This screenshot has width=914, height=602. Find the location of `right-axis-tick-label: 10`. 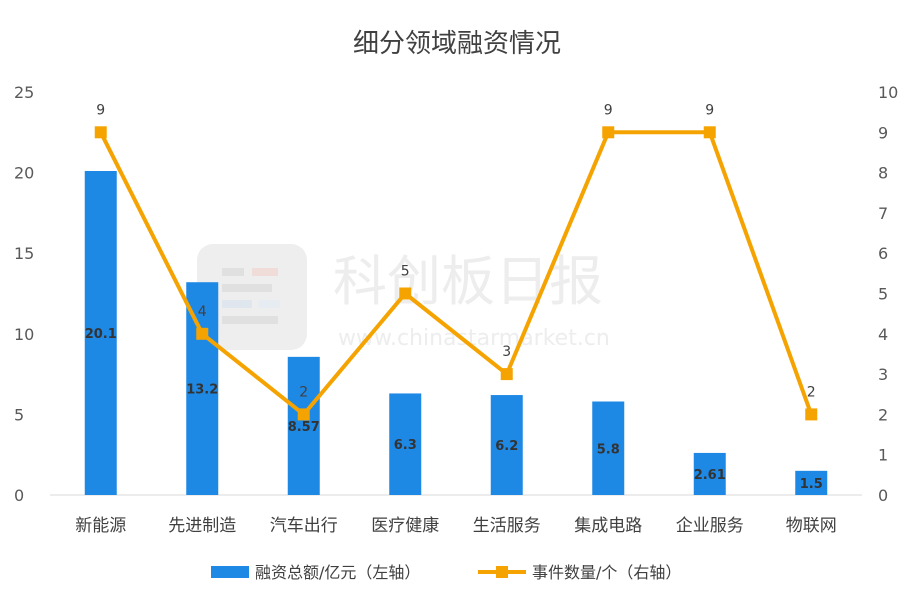

right-axis-tick-label: 10 is located at coordinates (888, 92).